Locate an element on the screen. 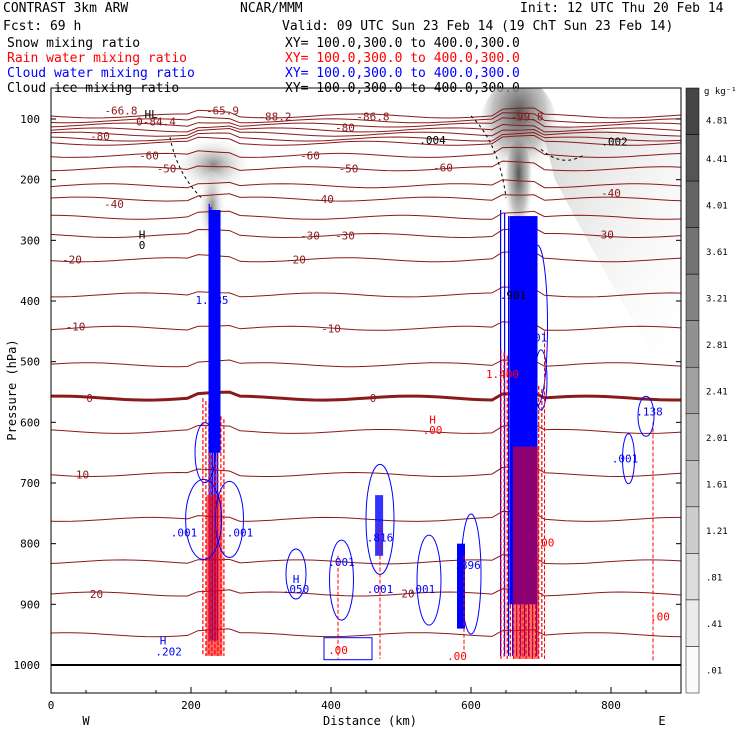  y-tick-label: 600 is located at coordinates (30, 422).